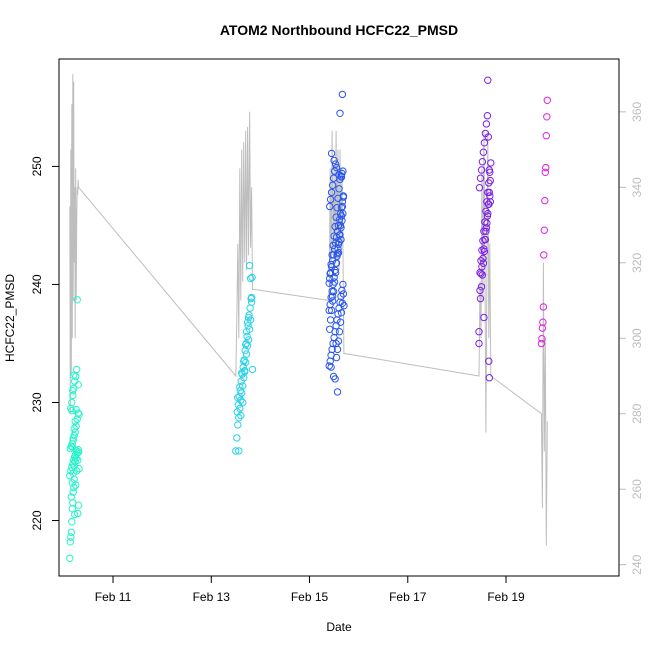 The image size is (650, 650). I want to click on x-tick-label: Feb 15, so click(310, 597).